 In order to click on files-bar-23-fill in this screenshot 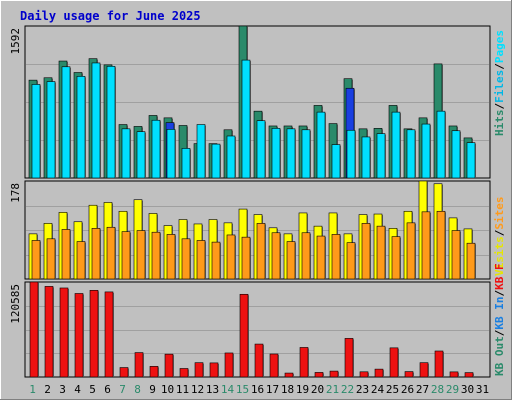, I will do `click(366, 157)`.